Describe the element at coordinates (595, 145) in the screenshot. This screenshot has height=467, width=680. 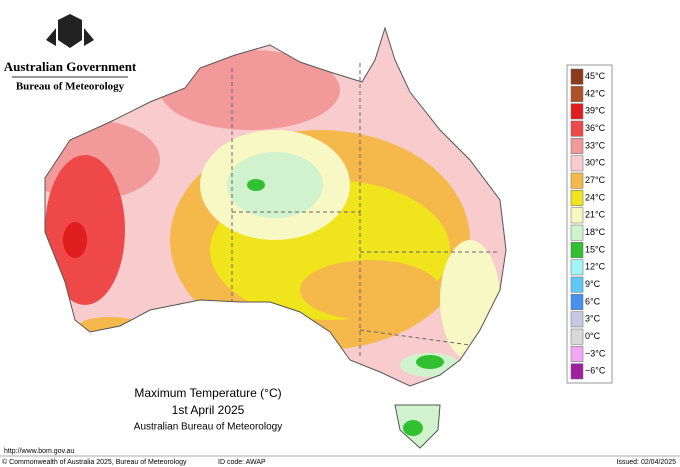
I see `legend-label: 33°C` at that location.